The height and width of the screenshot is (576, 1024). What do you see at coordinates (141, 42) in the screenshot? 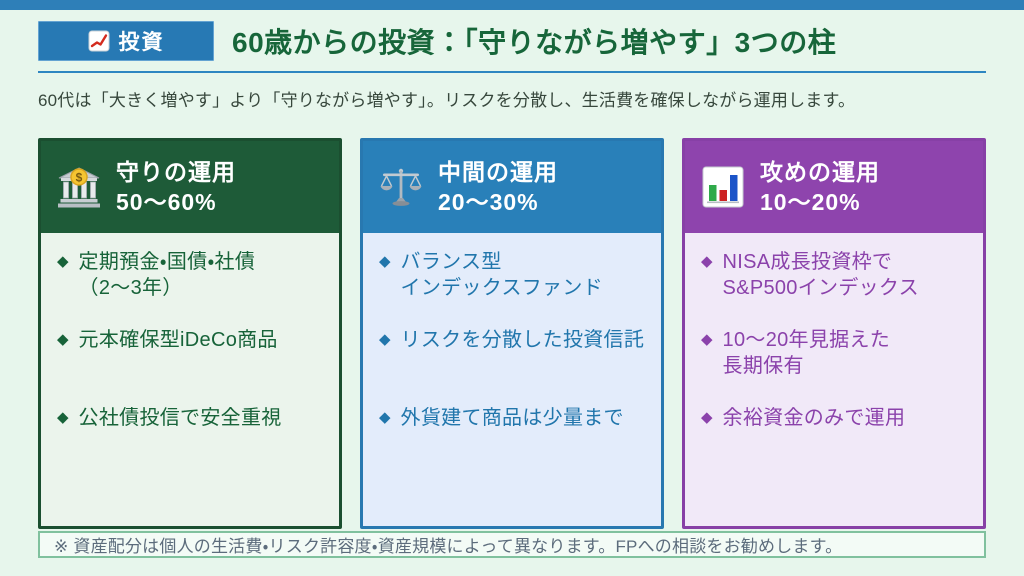
I see `badge-label: 投資` at bounding box center [141, 42].